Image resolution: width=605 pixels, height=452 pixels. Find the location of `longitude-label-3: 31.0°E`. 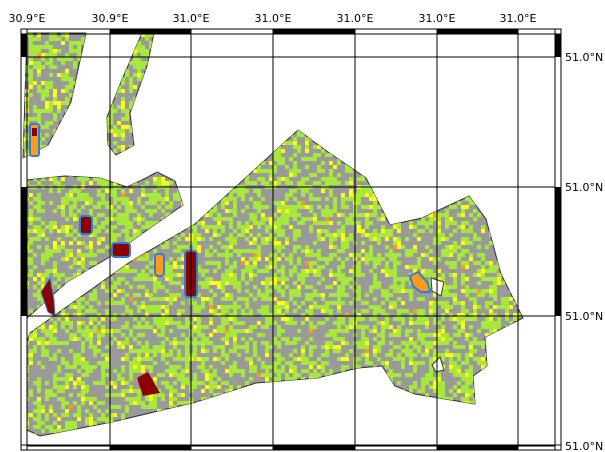

longitude-label-3: 31.0°E is located at coordinates (191, 18).